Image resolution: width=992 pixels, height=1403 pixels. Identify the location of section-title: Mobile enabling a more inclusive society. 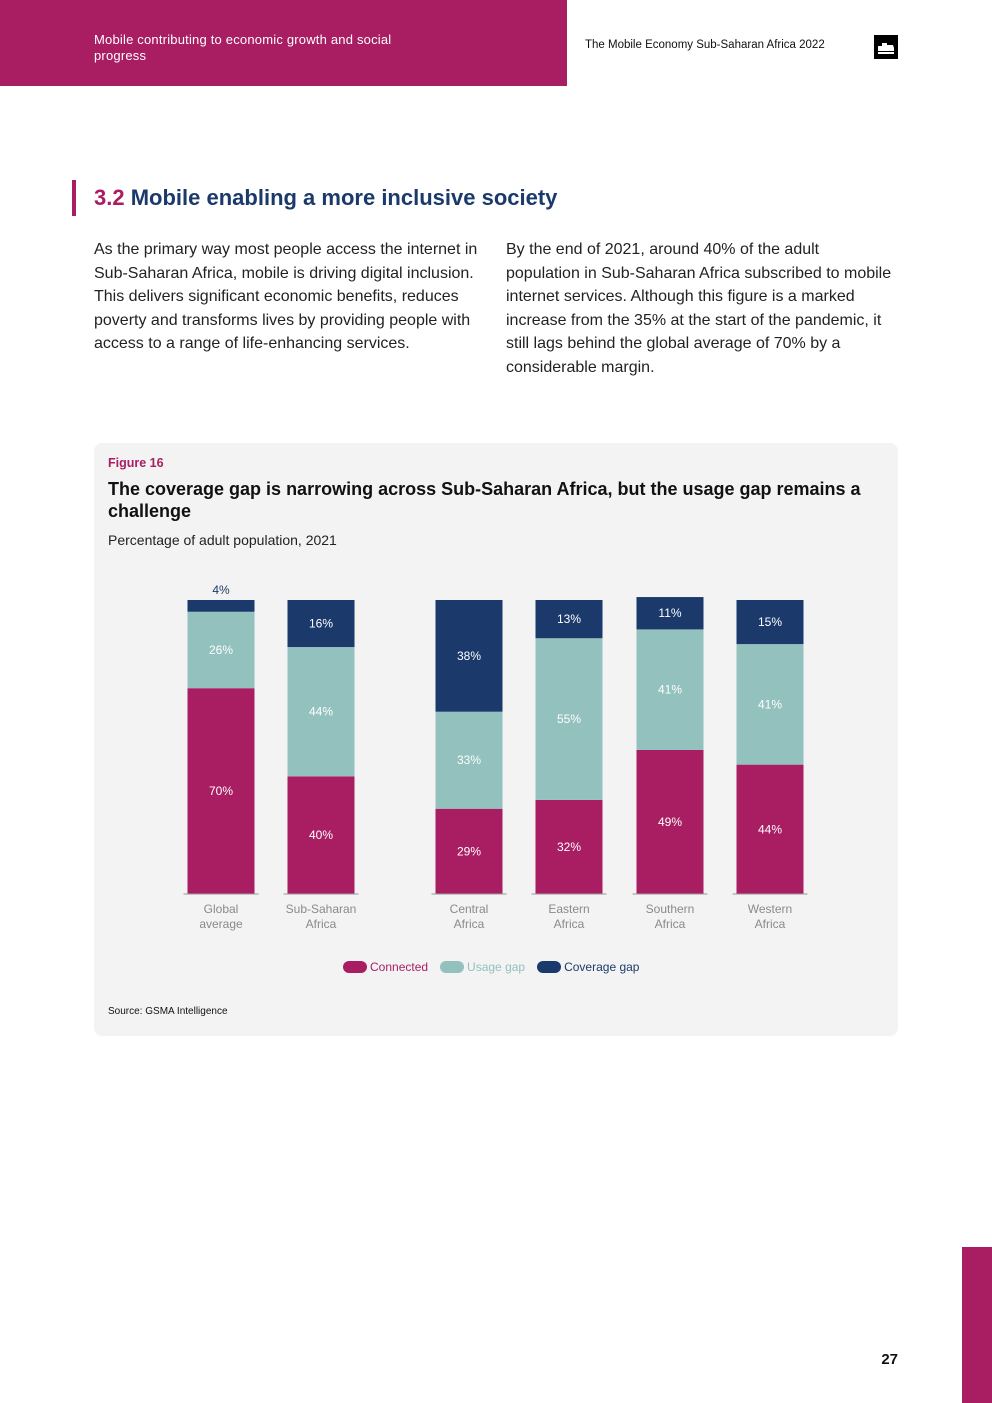
(344, 197).